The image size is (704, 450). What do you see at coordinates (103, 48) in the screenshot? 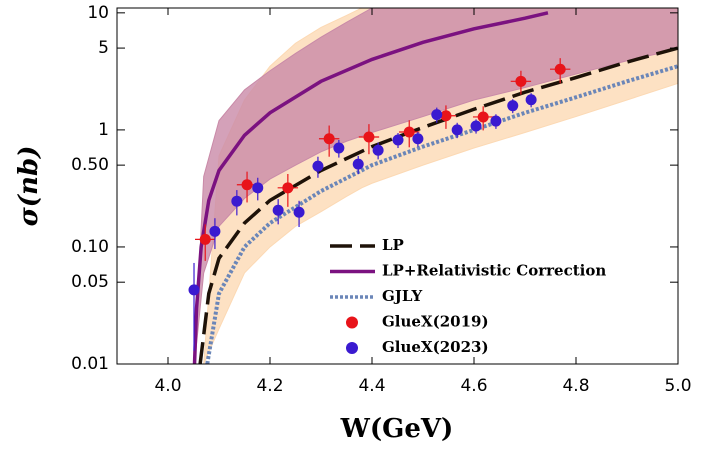
I see `y-tick-label: 5` at bounding box center [103, 48].